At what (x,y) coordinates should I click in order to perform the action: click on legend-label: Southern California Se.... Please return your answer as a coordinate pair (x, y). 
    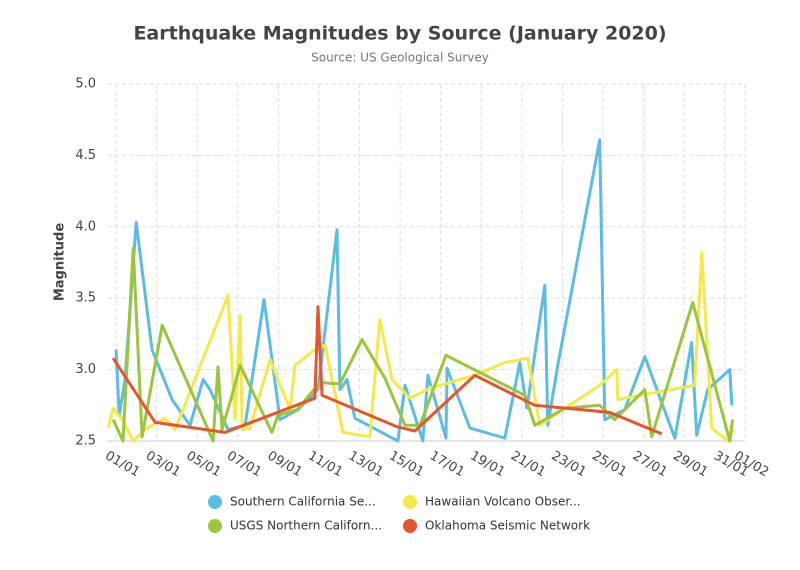
    Looking at the image, I should click on (303, 502).